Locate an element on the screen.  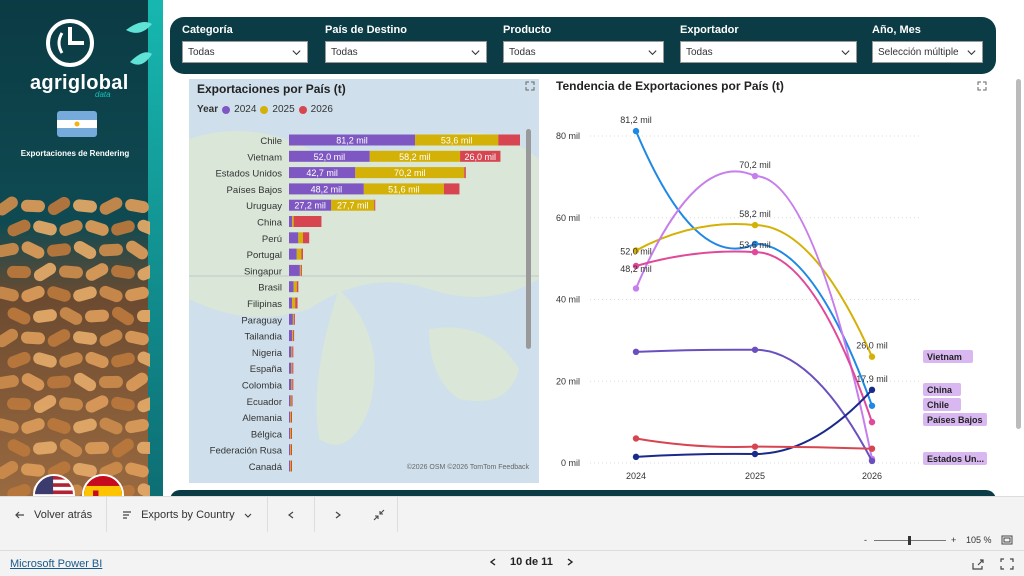
bar-category-label: Filipinas is located at coordinates (264, 304).